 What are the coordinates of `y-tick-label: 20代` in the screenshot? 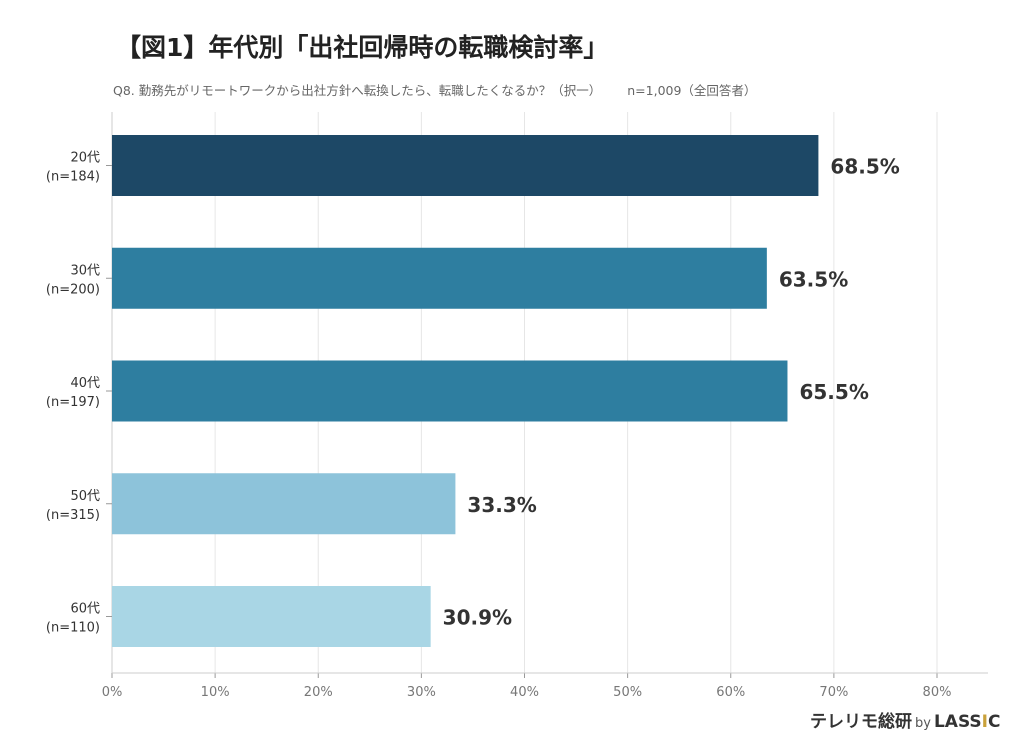 It's located at (85, 158).